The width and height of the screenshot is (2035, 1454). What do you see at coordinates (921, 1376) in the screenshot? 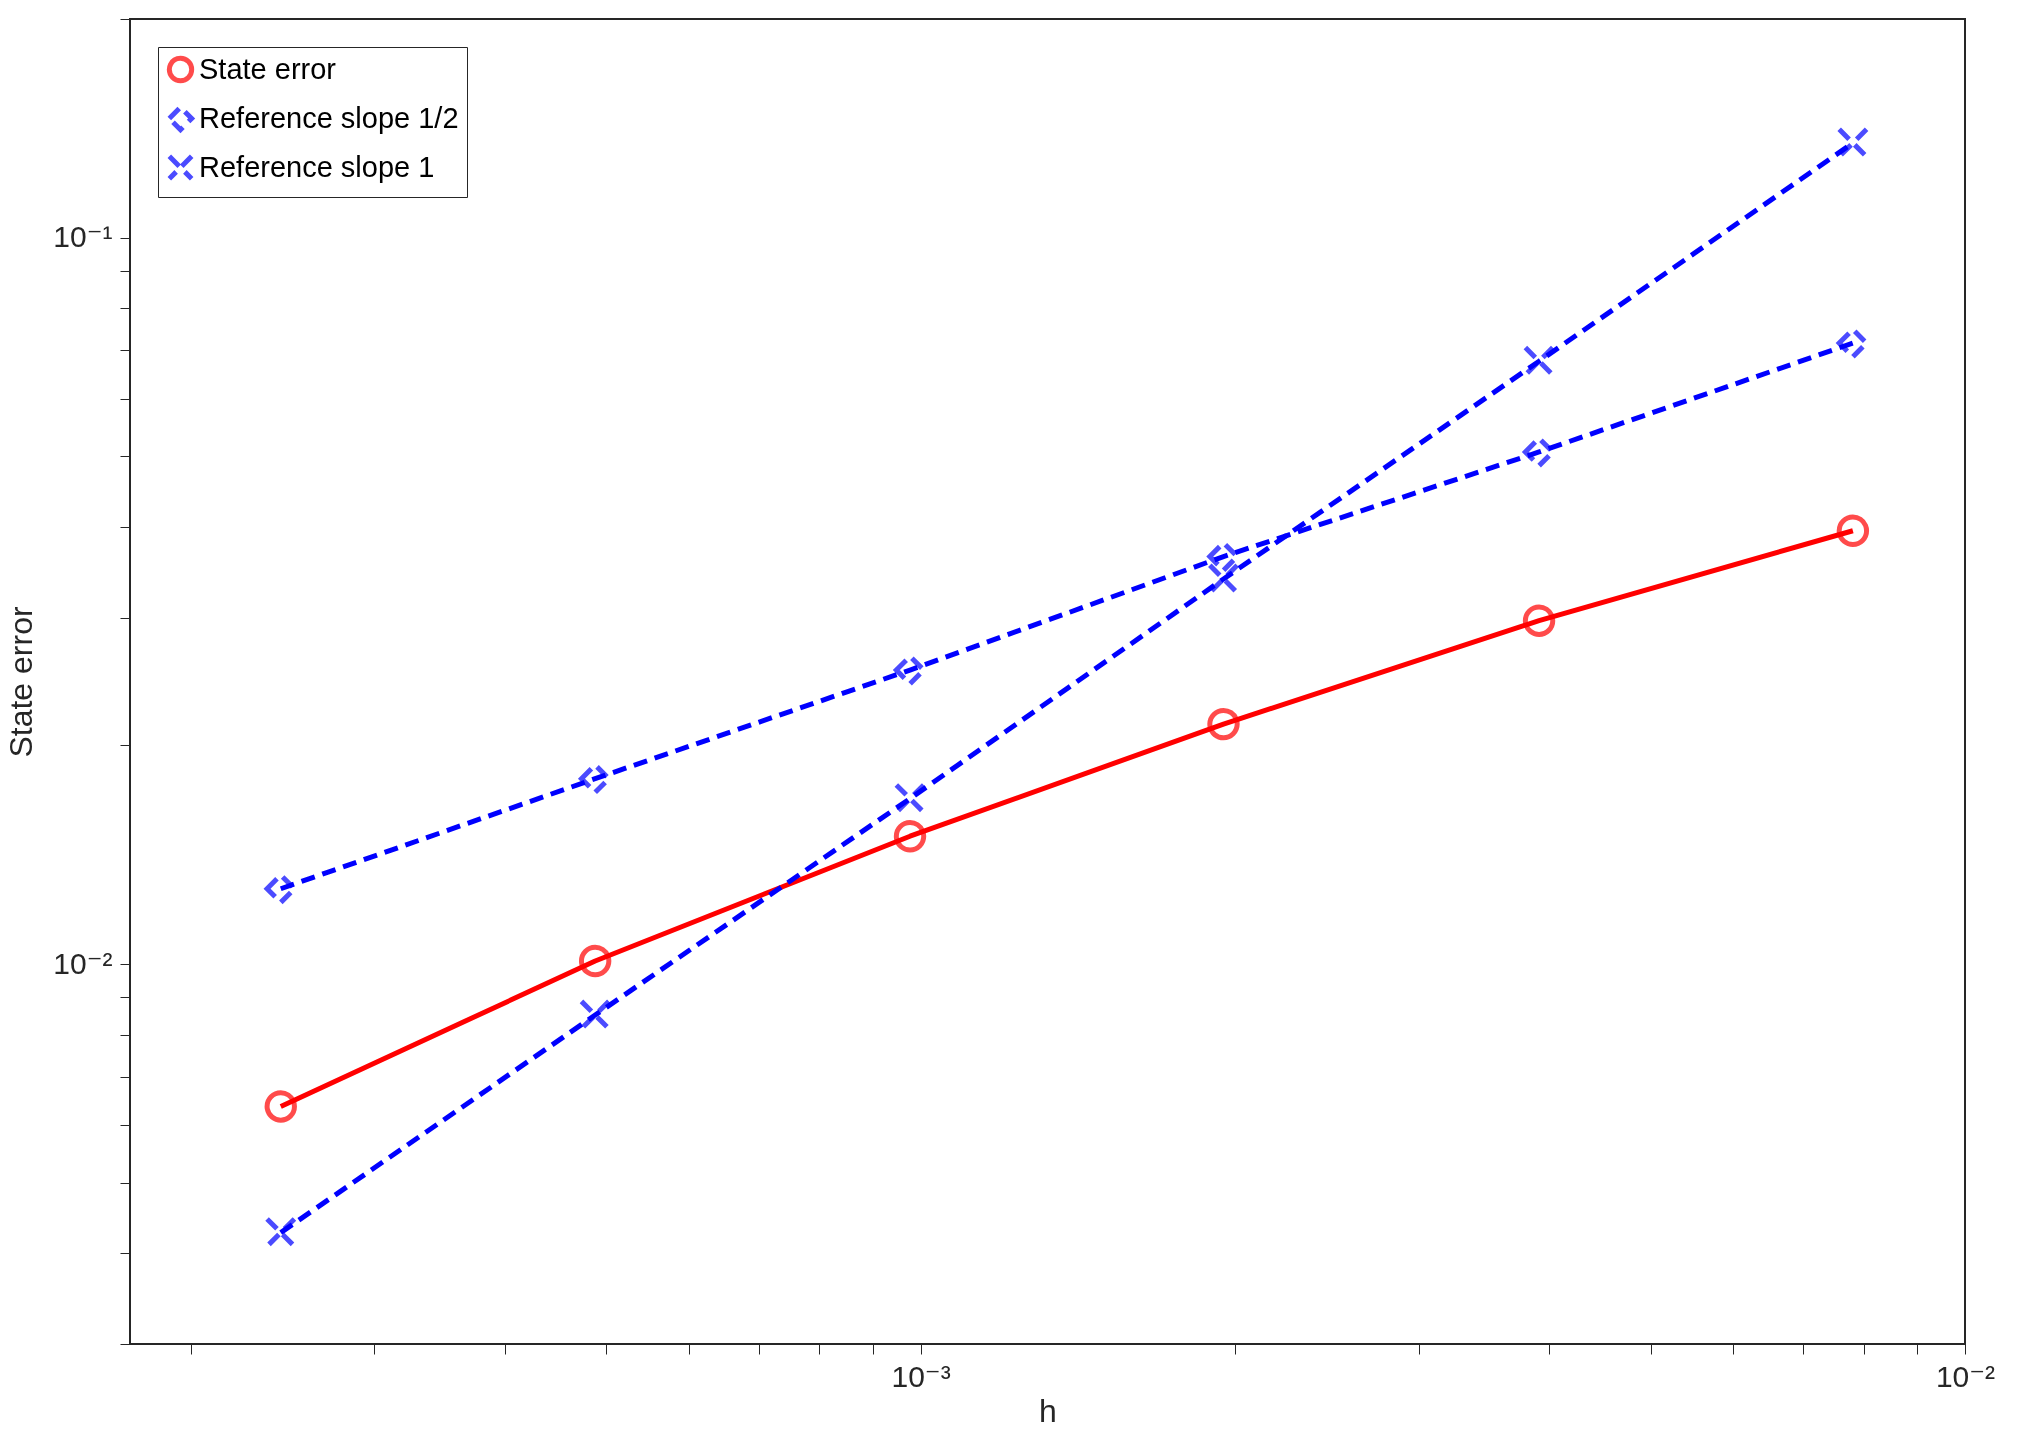
I see `x-tick-label: 10⁻³` at bounding box center [921, 1376].